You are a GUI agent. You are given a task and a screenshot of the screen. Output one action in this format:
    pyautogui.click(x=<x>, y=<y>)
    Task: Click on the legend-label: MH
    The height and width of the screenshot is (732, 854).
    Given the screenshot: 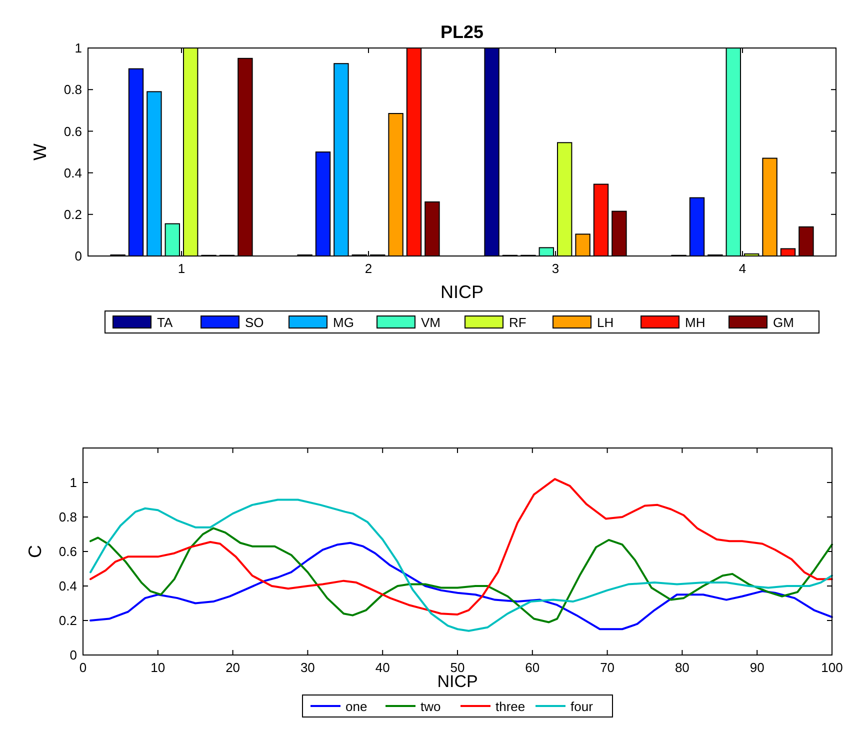 What is the action you would take?
    pyautogui.click(x=695, y=322)
    